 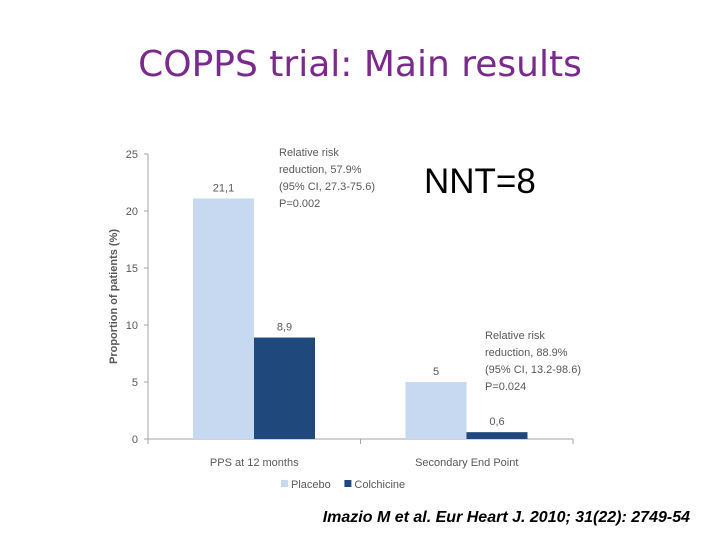 What do you see at coordinates (379, 485) in the screenshot?
I see `legend-label-colchicine: Colchicine` at bounding box center [379, 485].